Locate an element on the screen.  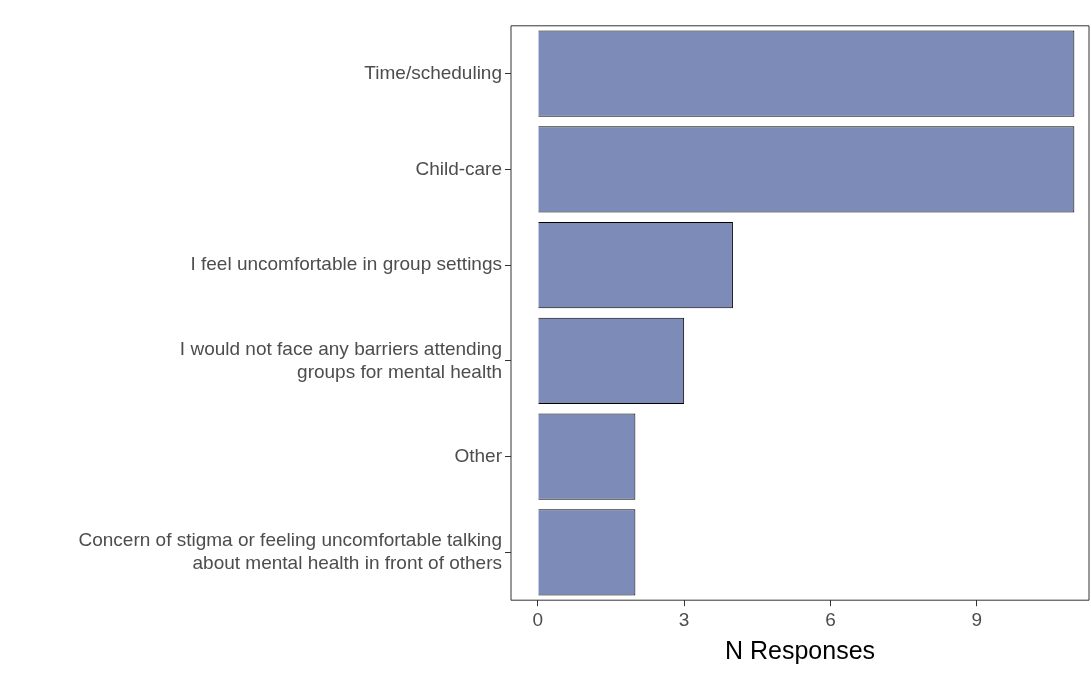
y-tick-label: Concern of stigma or feeling uncomfortable talking about mental health in front of others is located at coordinates (290, 551).